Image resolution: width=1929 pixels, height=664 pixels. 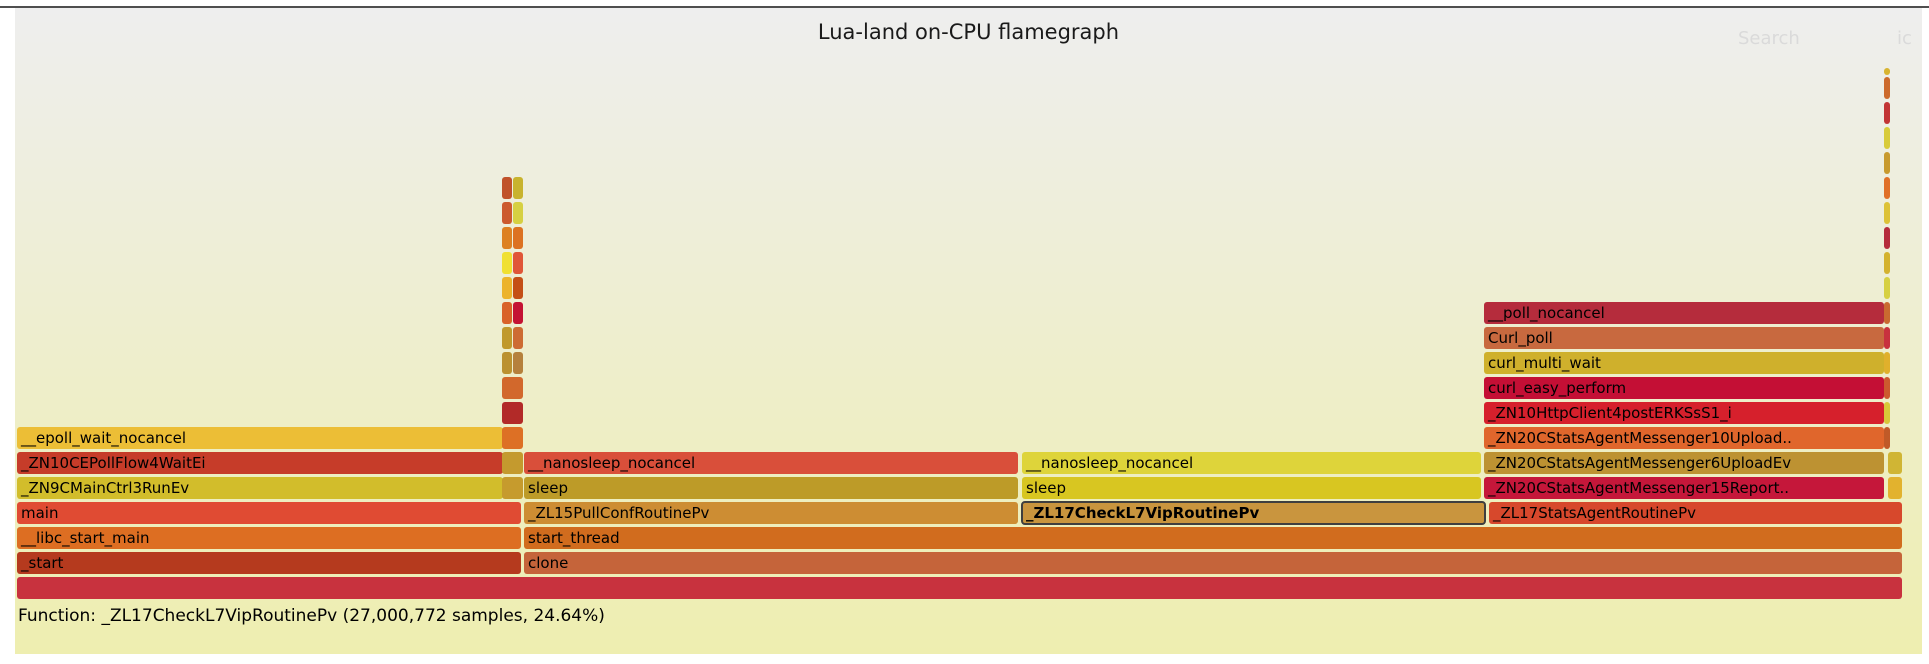 I want to click on flame-frame-_ZN20CStatsAgentMessenger15Report..: _ZN20CStatsAgentMessenger15Report.., so click(x=1684, y=488).